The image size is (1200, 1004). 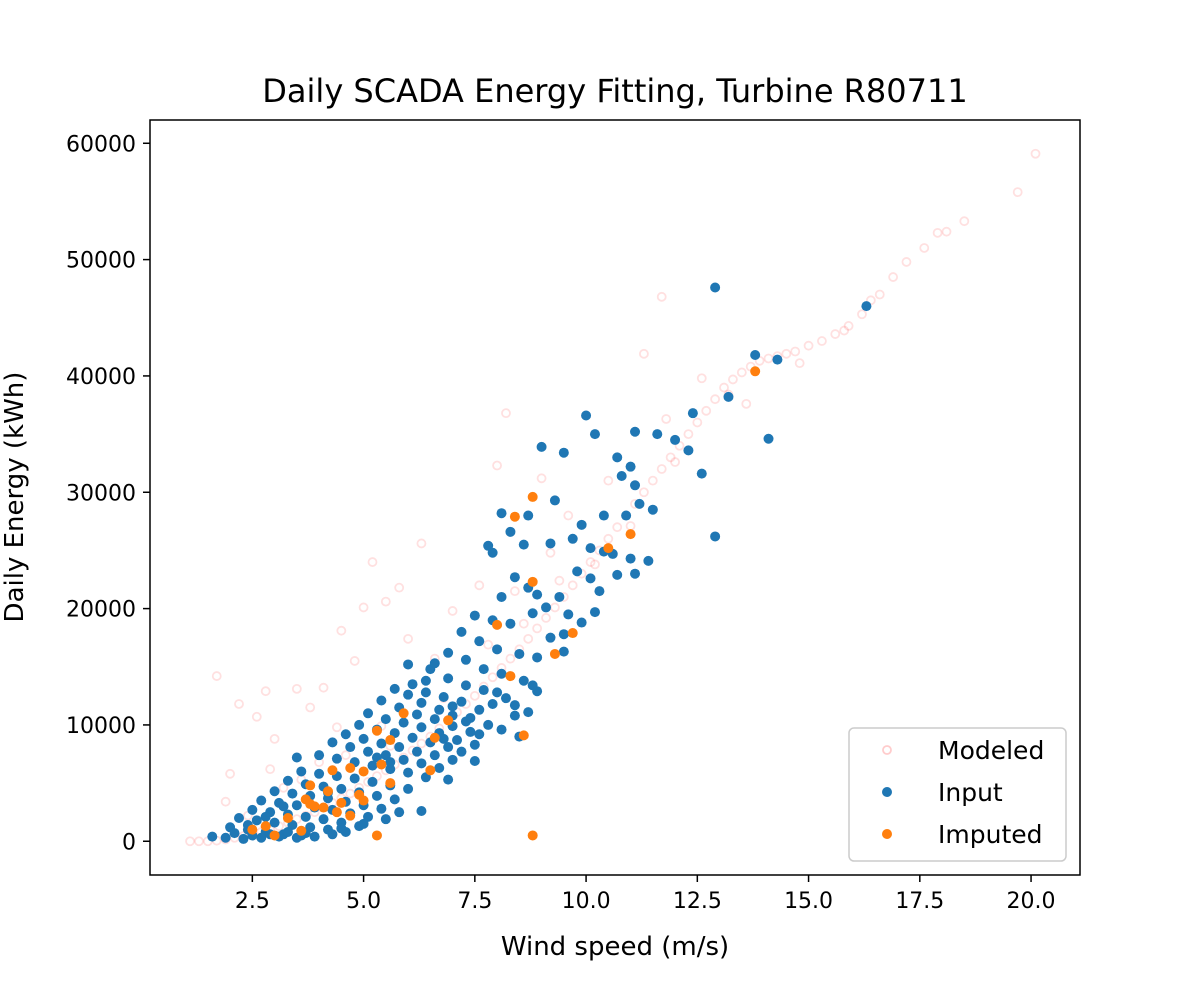 I want to click on x-tick-label: 12.5, so click(x=697, y=901).